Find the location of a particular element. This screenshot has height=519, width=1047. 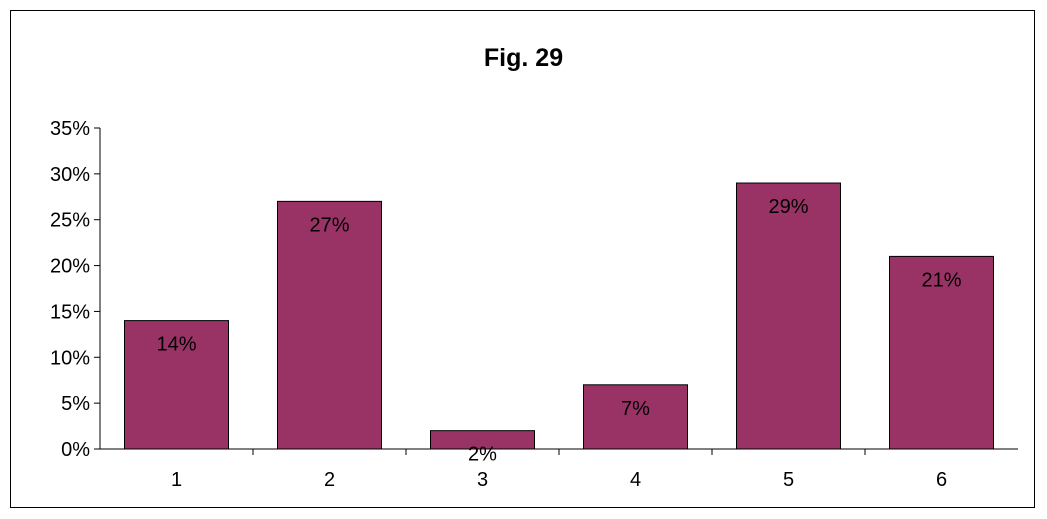

y-tick-label: 15% is located at coordinates (70, 312).